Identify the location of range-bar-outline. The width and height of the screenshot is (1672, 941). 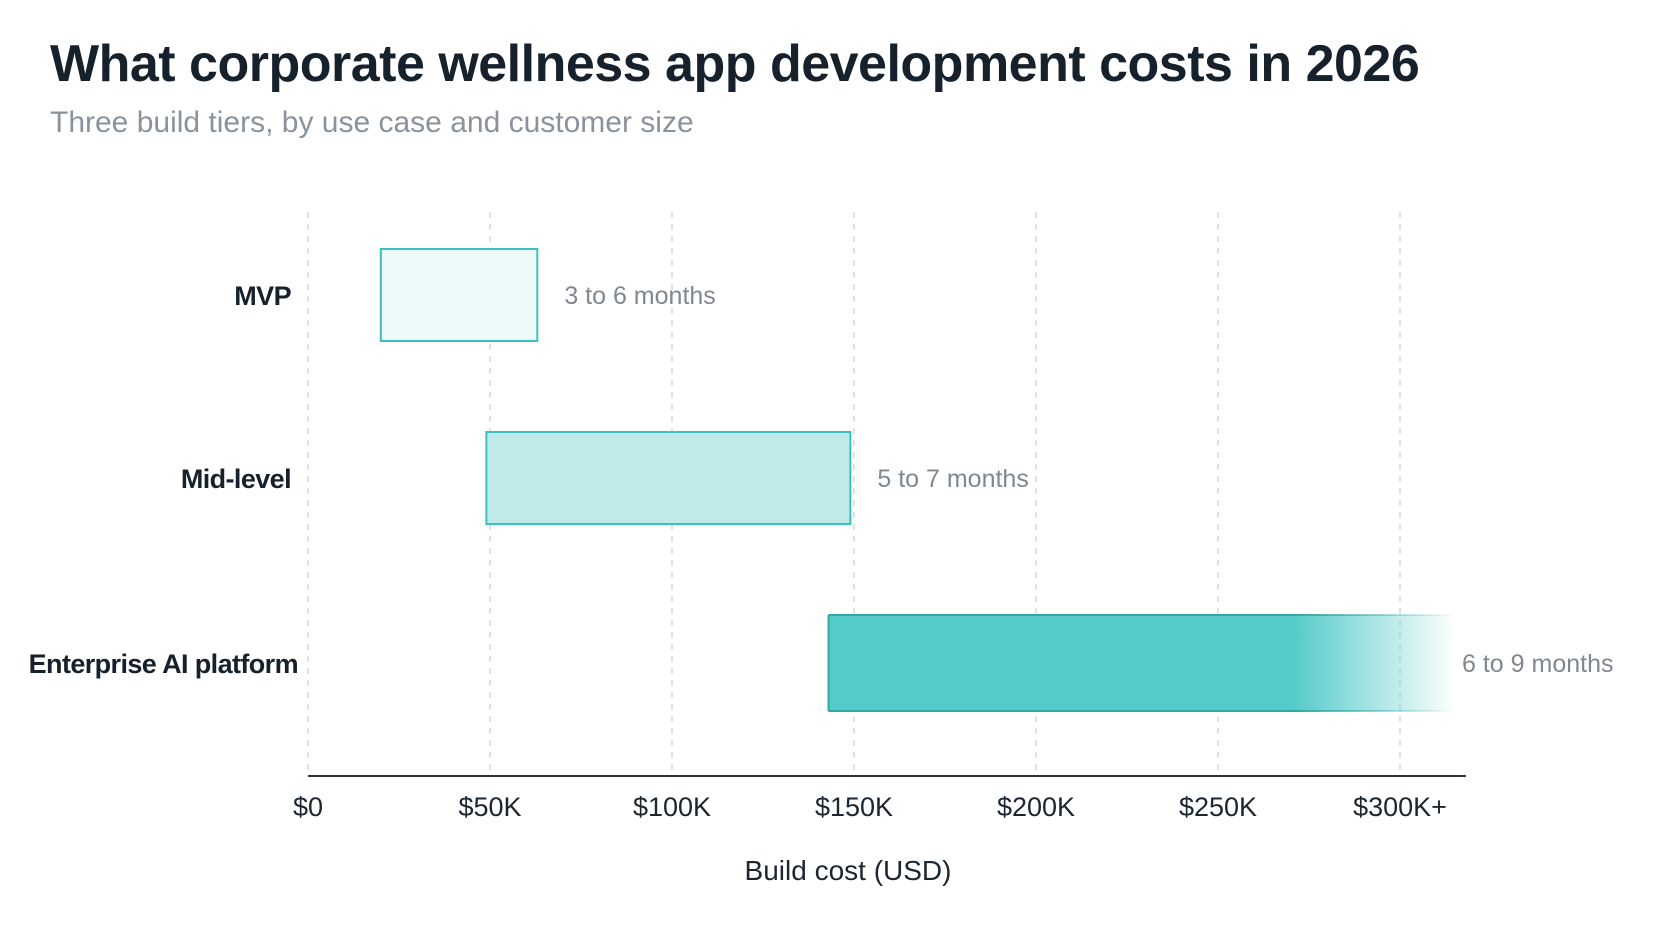
(1141, 663).